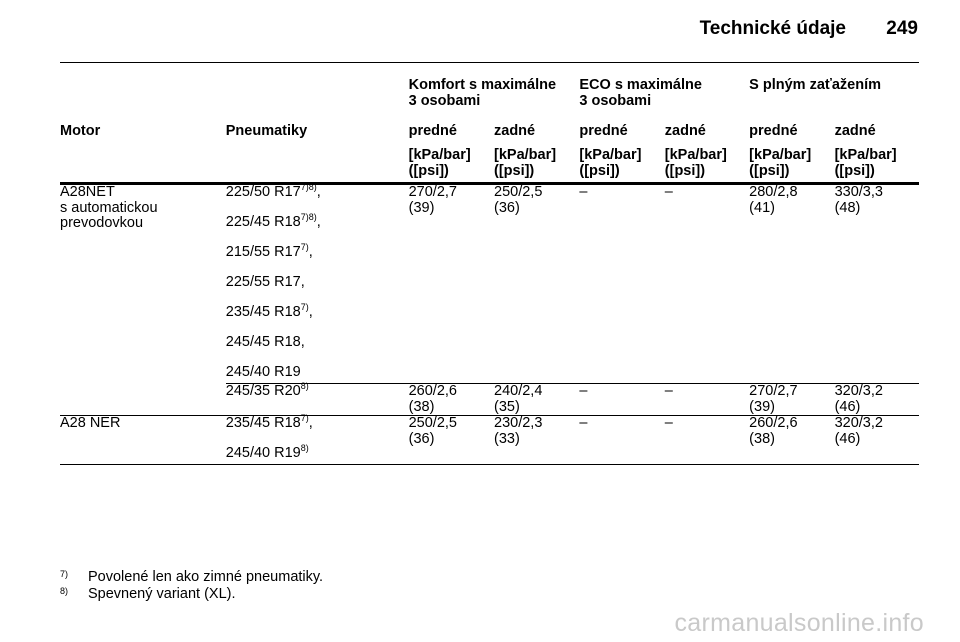 Image resolution: width=960 pixels, height=642 pixels. I want to click on footnote-text: Spevnený variant (XL)., so click(162, 594).